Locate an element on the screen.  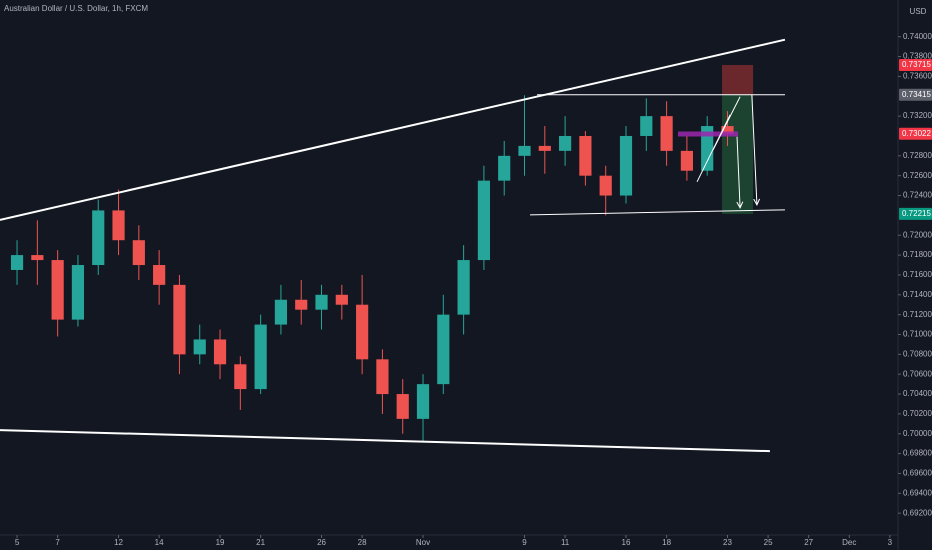
x-tick-label: 19 is located at coordinates (220, 542).